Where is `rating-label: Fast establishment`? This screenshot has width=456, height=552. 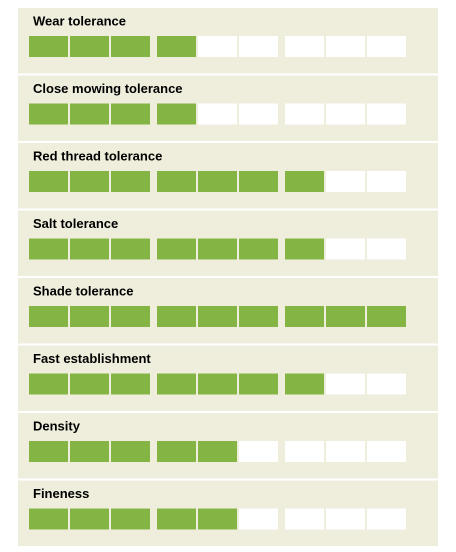 rating-label: Fast establishment is located at coordinates (92, 358).